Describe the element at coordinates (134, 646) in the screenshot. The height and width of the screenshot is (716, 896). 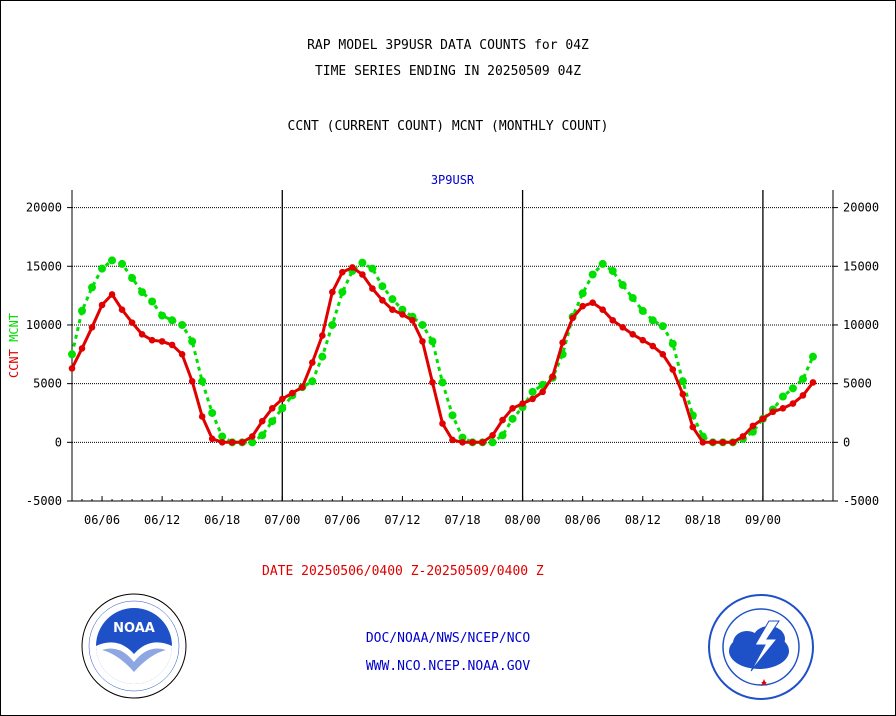
I see `noaa-logo-icon: NOAA` at that location.